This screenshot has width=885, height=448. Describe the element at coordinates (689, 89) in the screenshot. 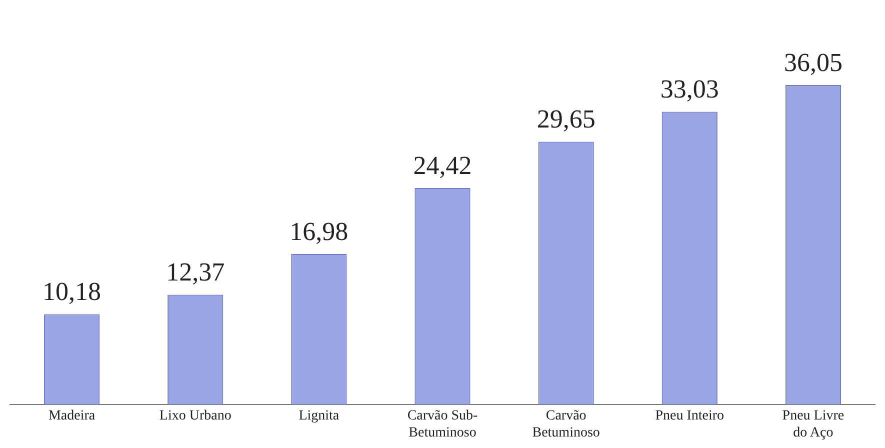

I see `data-label: 33,03` at that location.